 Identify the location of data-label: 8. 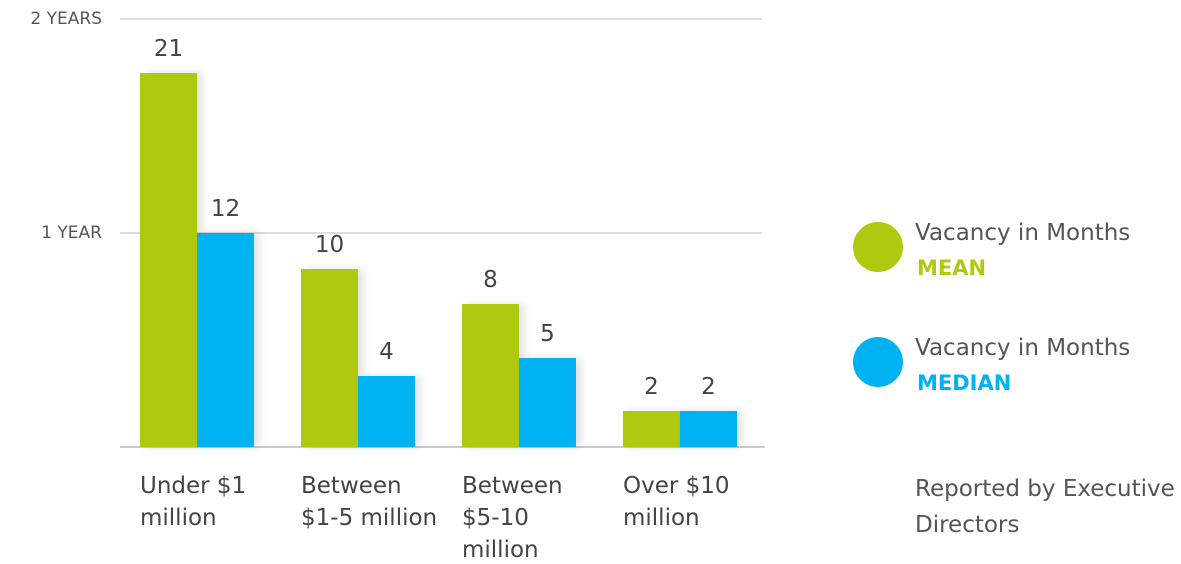
(490, 280).